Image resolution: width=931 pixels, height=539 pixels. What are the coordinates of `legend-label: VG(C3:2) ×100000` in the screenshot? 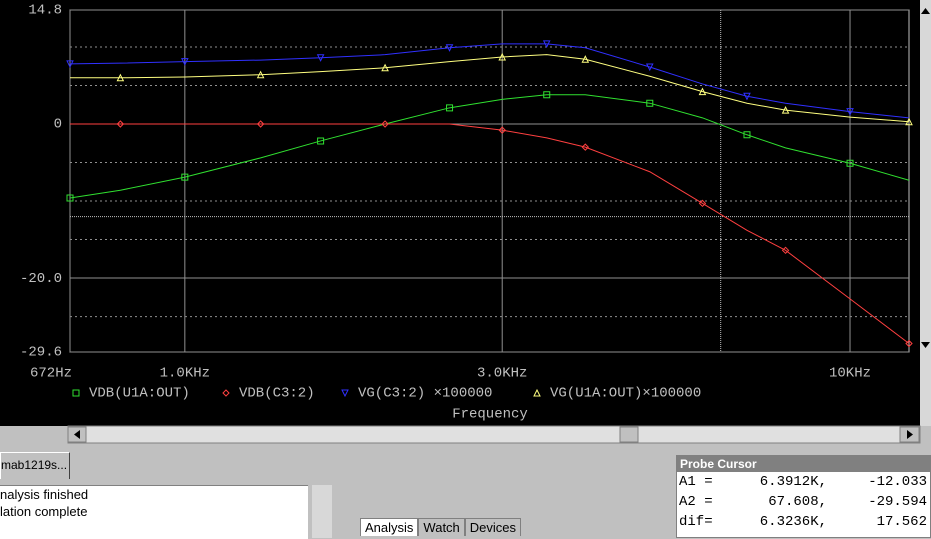 It's located at (425, 394).